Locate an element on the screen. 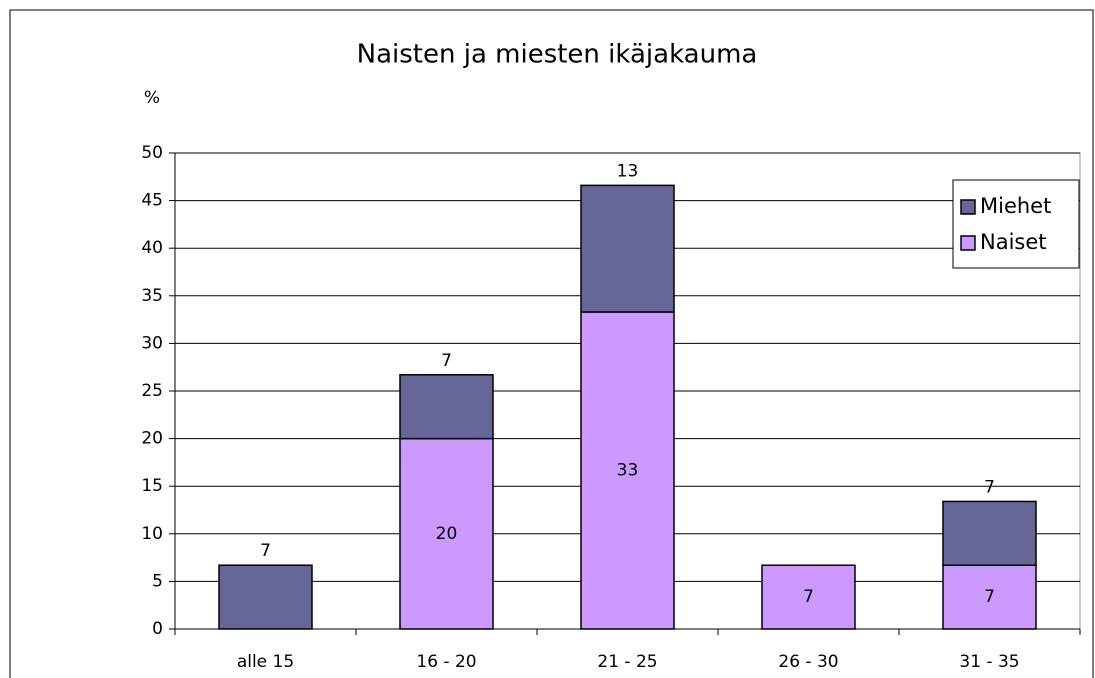  y-tick-label: 40 is located at coordinates (152, 248).